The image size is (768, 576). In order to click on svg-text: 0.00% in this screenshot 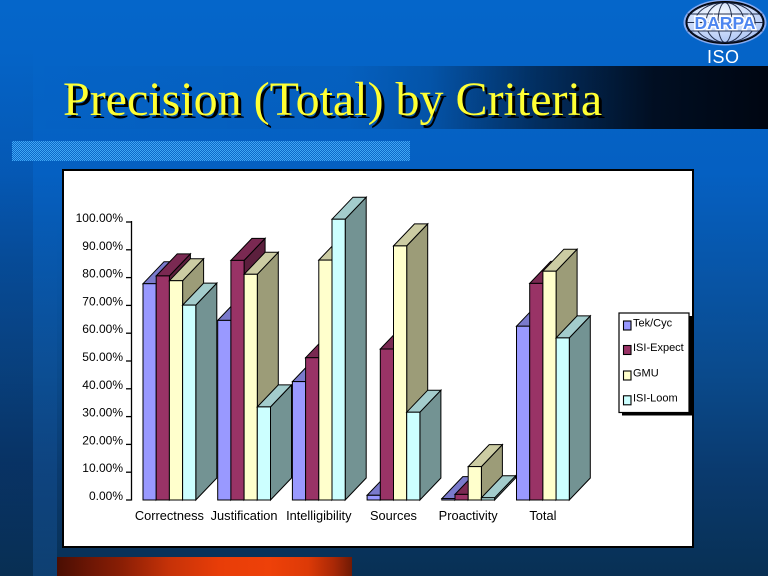, I will do `click(106, 496)`.